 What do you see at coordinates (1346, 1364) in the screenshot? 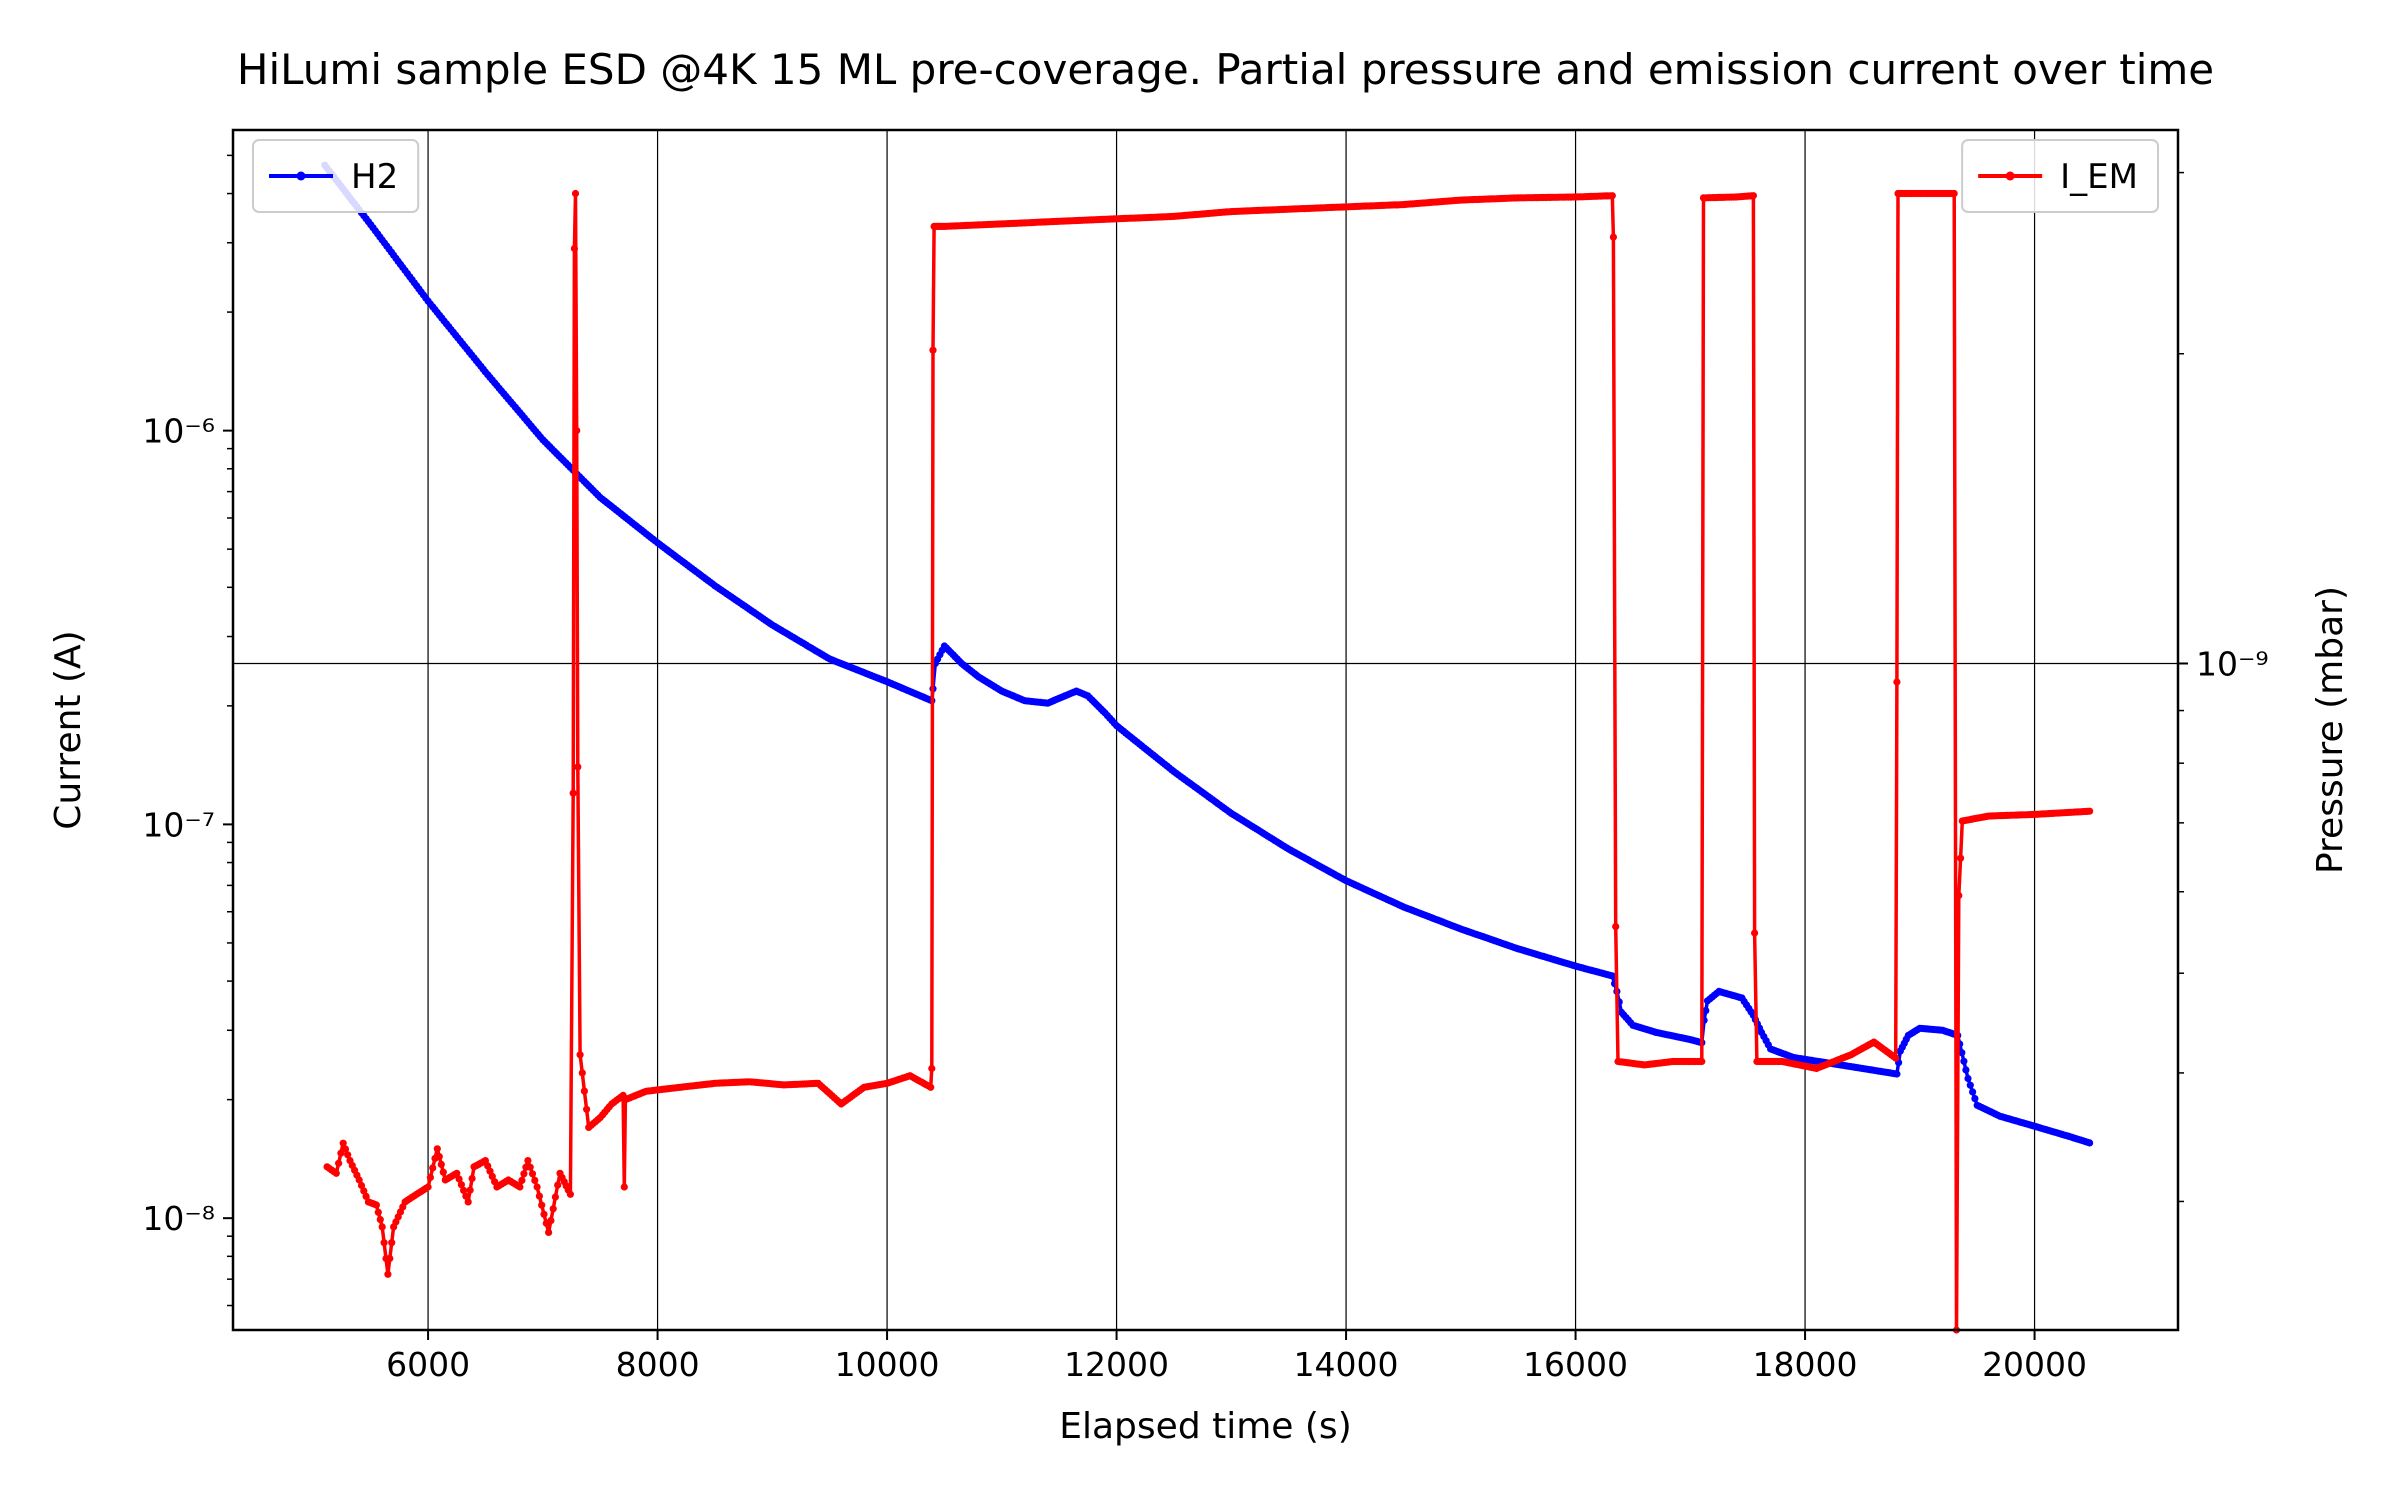
I see `x-tick-label: 14000` at bounding box center [1346, 1364].